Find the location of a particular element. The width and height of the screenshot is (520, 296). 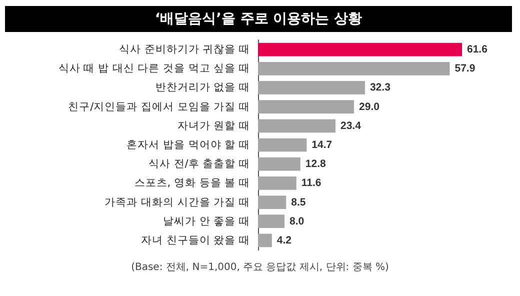

y-tick-label: 식사 준비하기가 귀찮을 때 is located at coordinates (184, 50).